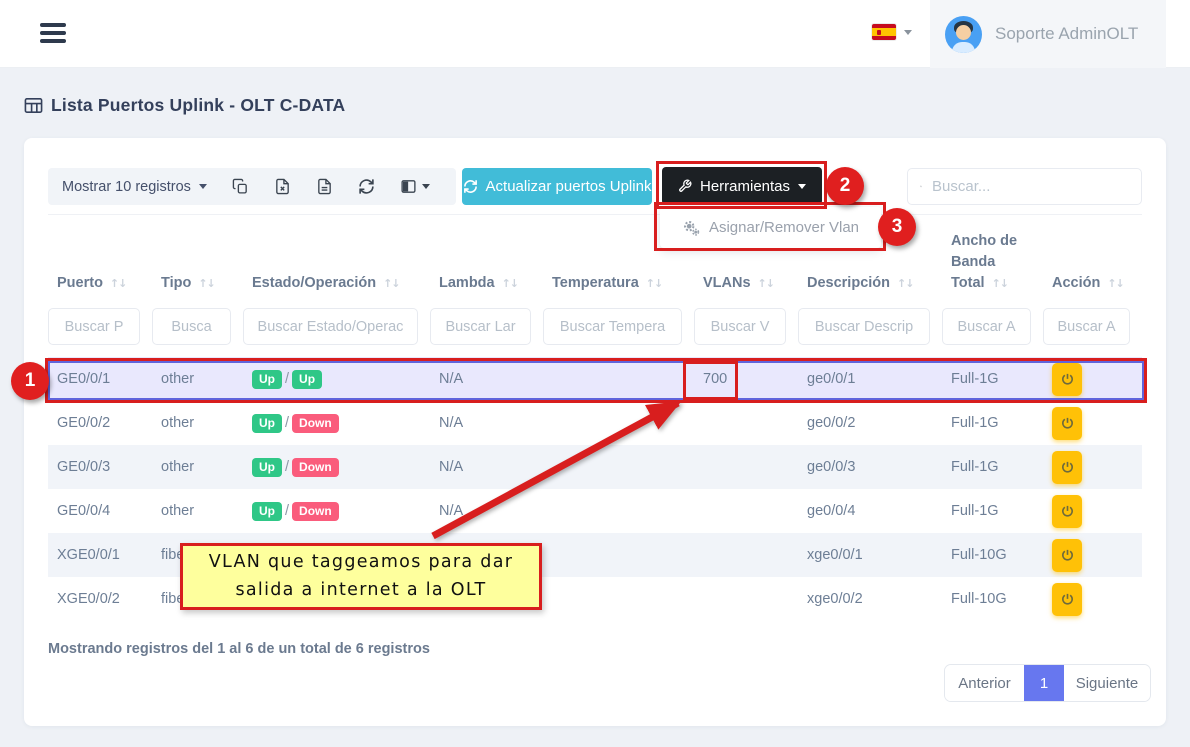 Image resolution: width=1190 pixels, height=747 pixels. What do you see at coordinates (33, 105) in the screenshot?
I see `table-icon` at bounding box center [33, 105].